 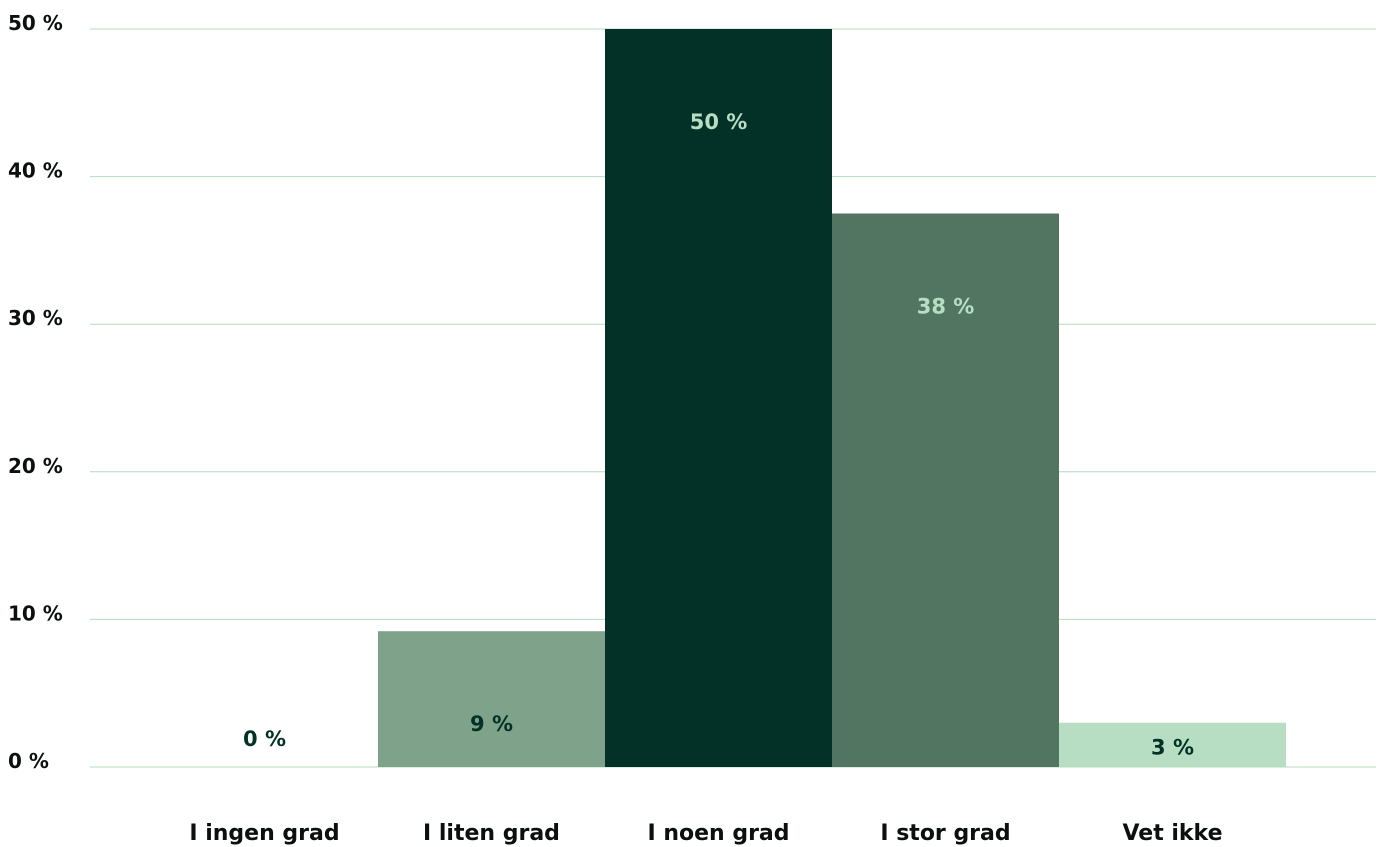 What do you see at coordinates (35, 318) in the screenshot?
I see `y-tick-label: 30 %` at bounding box center [35, 318].